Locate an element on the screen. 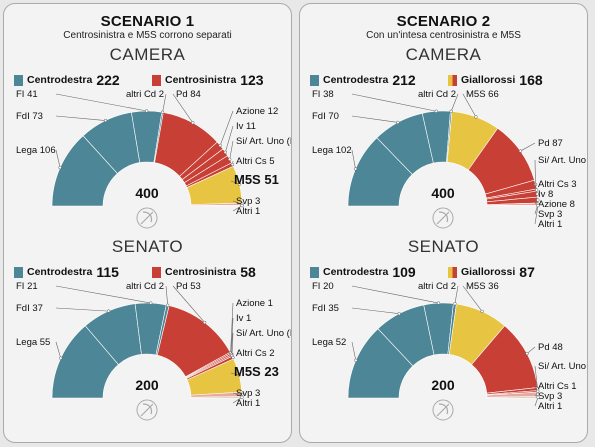 The height and width of the screenshot is (447, 595). label-altri-cs: Altri Cs 2 is located at coordinates (255, 353).